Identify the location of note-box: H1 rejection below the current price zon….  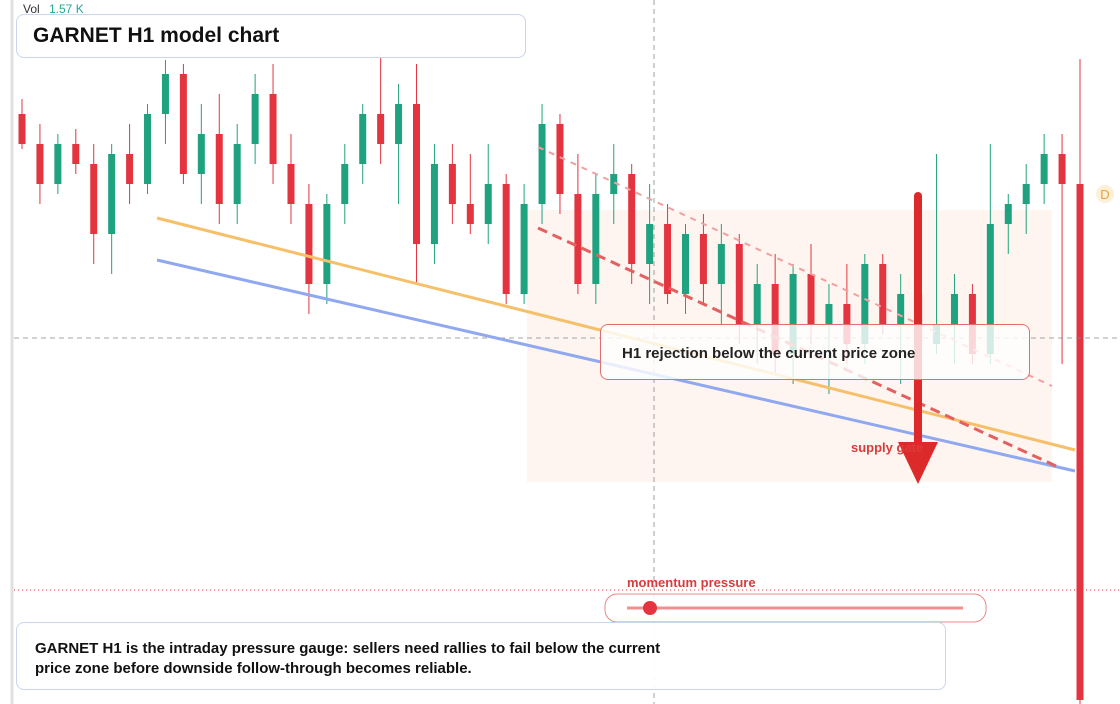
(815, 352).